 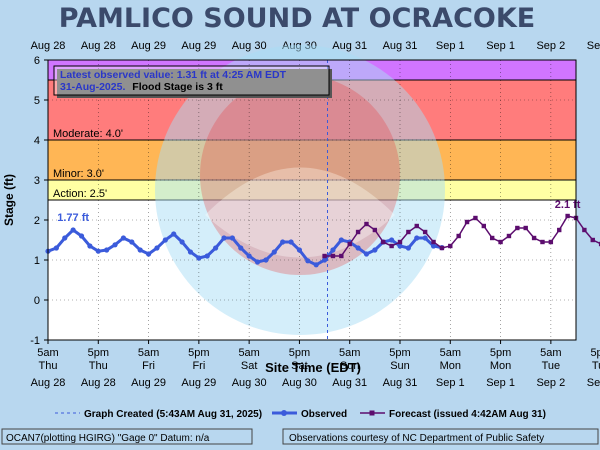 I want to click on x-tick-day-8: Mon, so click(x=450, y=366).